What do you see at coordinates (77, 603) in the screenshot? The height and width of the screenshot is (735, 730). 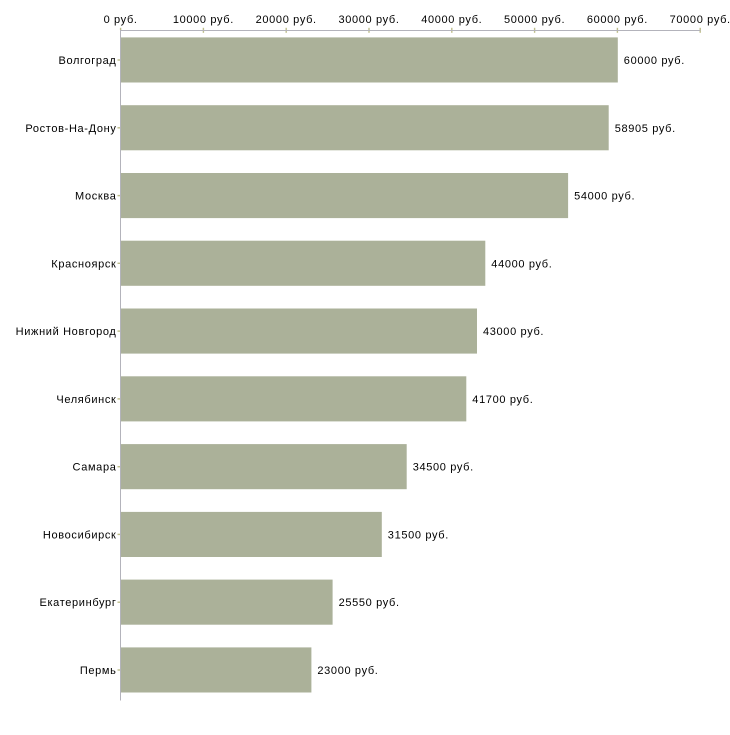 I see `svg-text: Екатеринбург` at bounding box center [77, 603].